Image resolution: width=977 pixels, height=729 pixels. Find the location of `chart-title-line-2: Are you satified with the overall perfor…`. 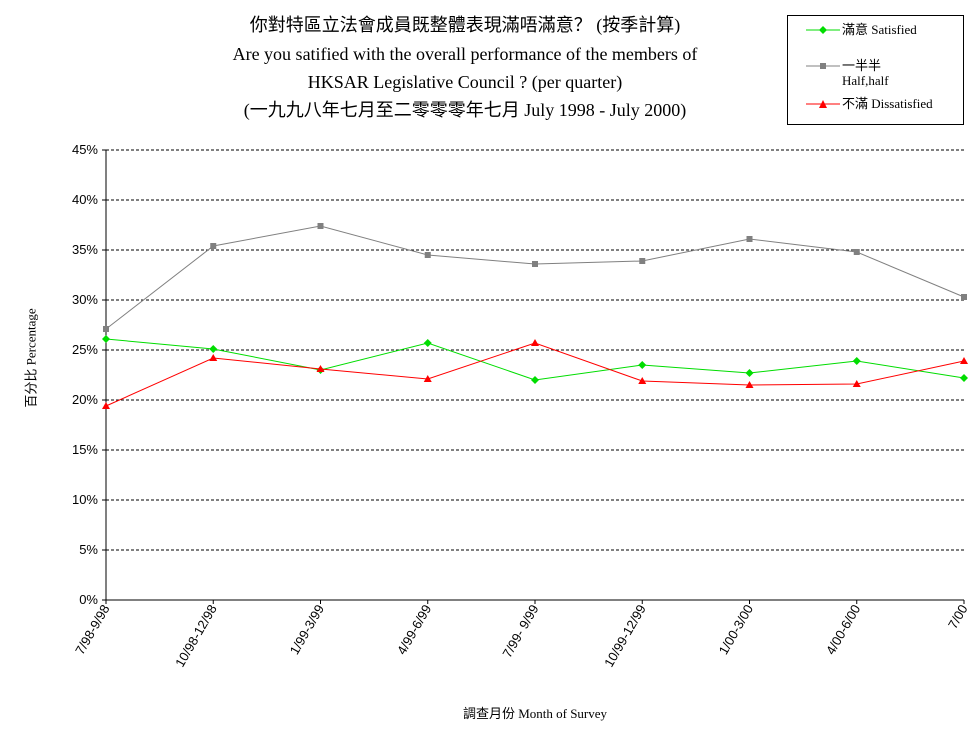

chart-title-line-2: Are you satified with the overall perfor… is located at coordinates (465, 54).